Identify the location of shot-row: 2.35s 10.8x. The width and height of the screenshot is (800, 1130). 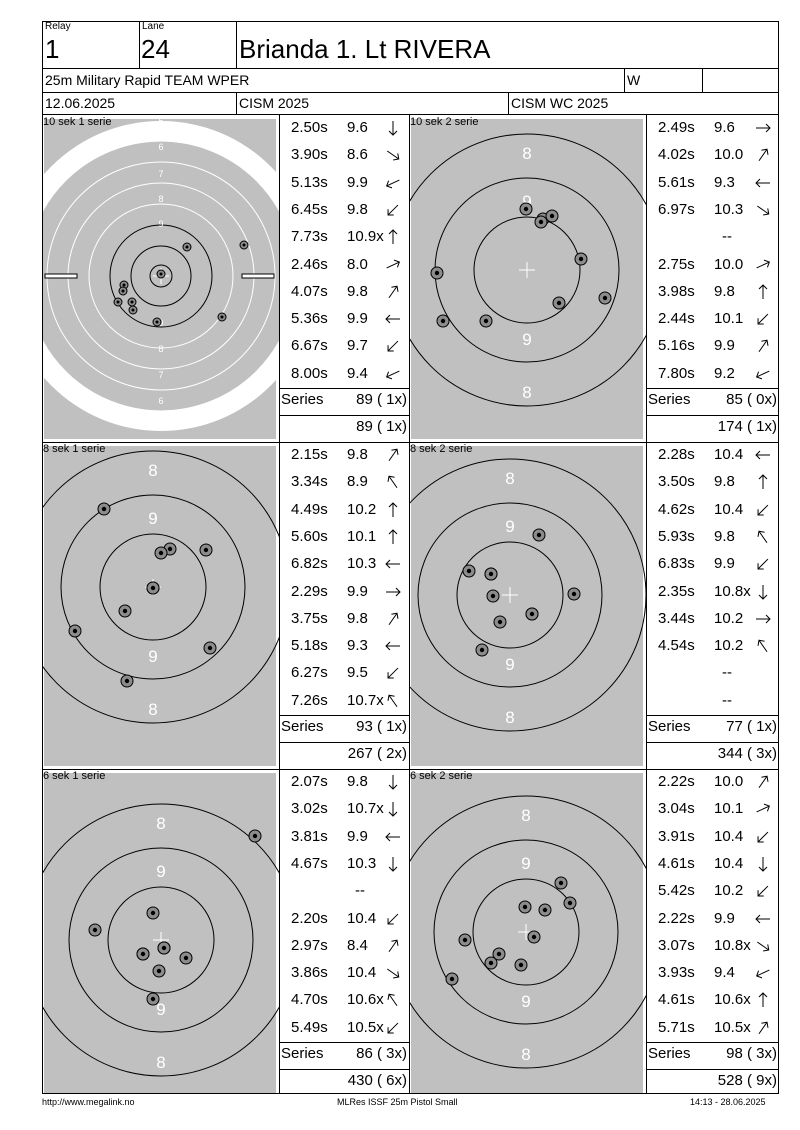
(712, 592).